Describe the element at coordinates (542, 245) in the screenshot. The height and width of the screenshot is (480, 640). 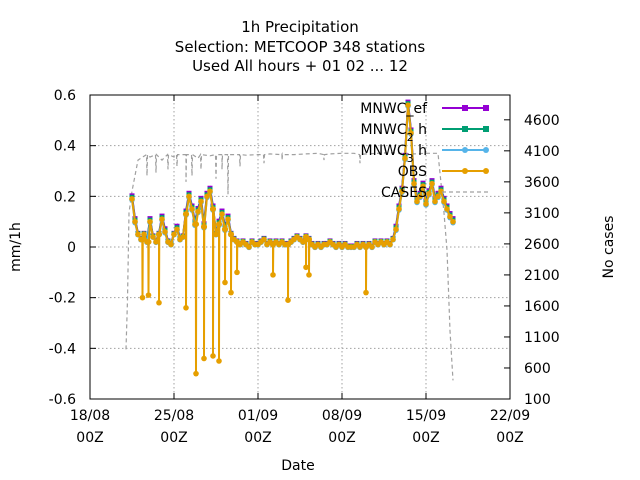
I see `y2-tick-label: 2600` at that location.